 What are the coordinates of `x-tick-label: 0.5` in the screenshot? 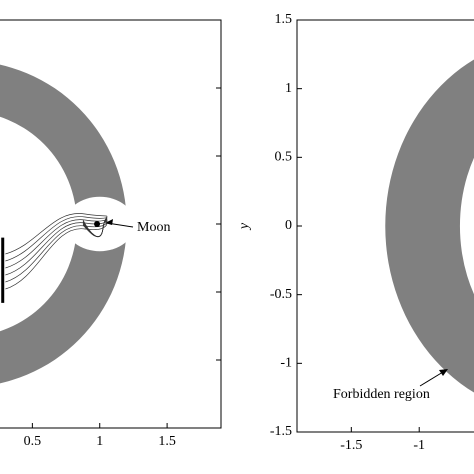 It's located at (33, 441).